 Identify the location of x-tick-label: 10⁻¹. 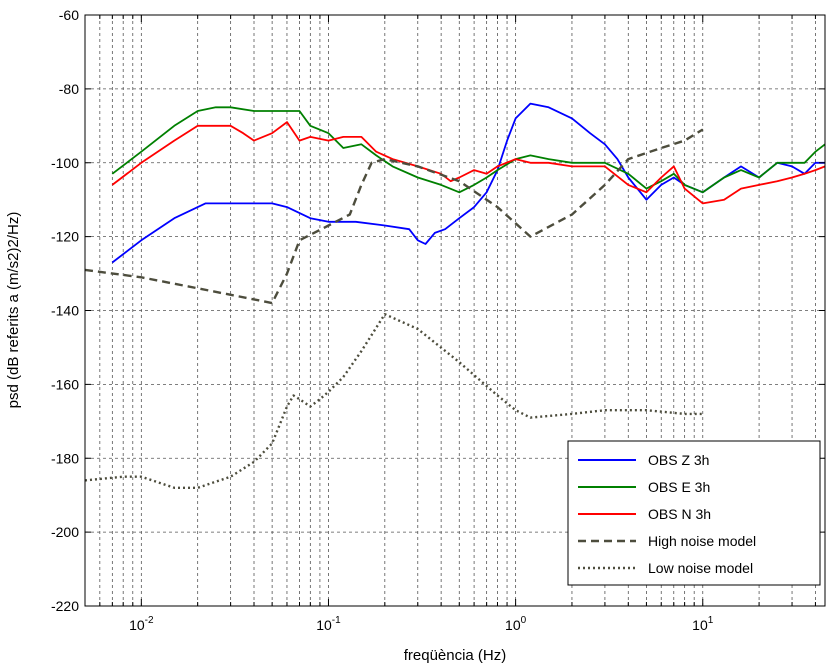
(328, 624).